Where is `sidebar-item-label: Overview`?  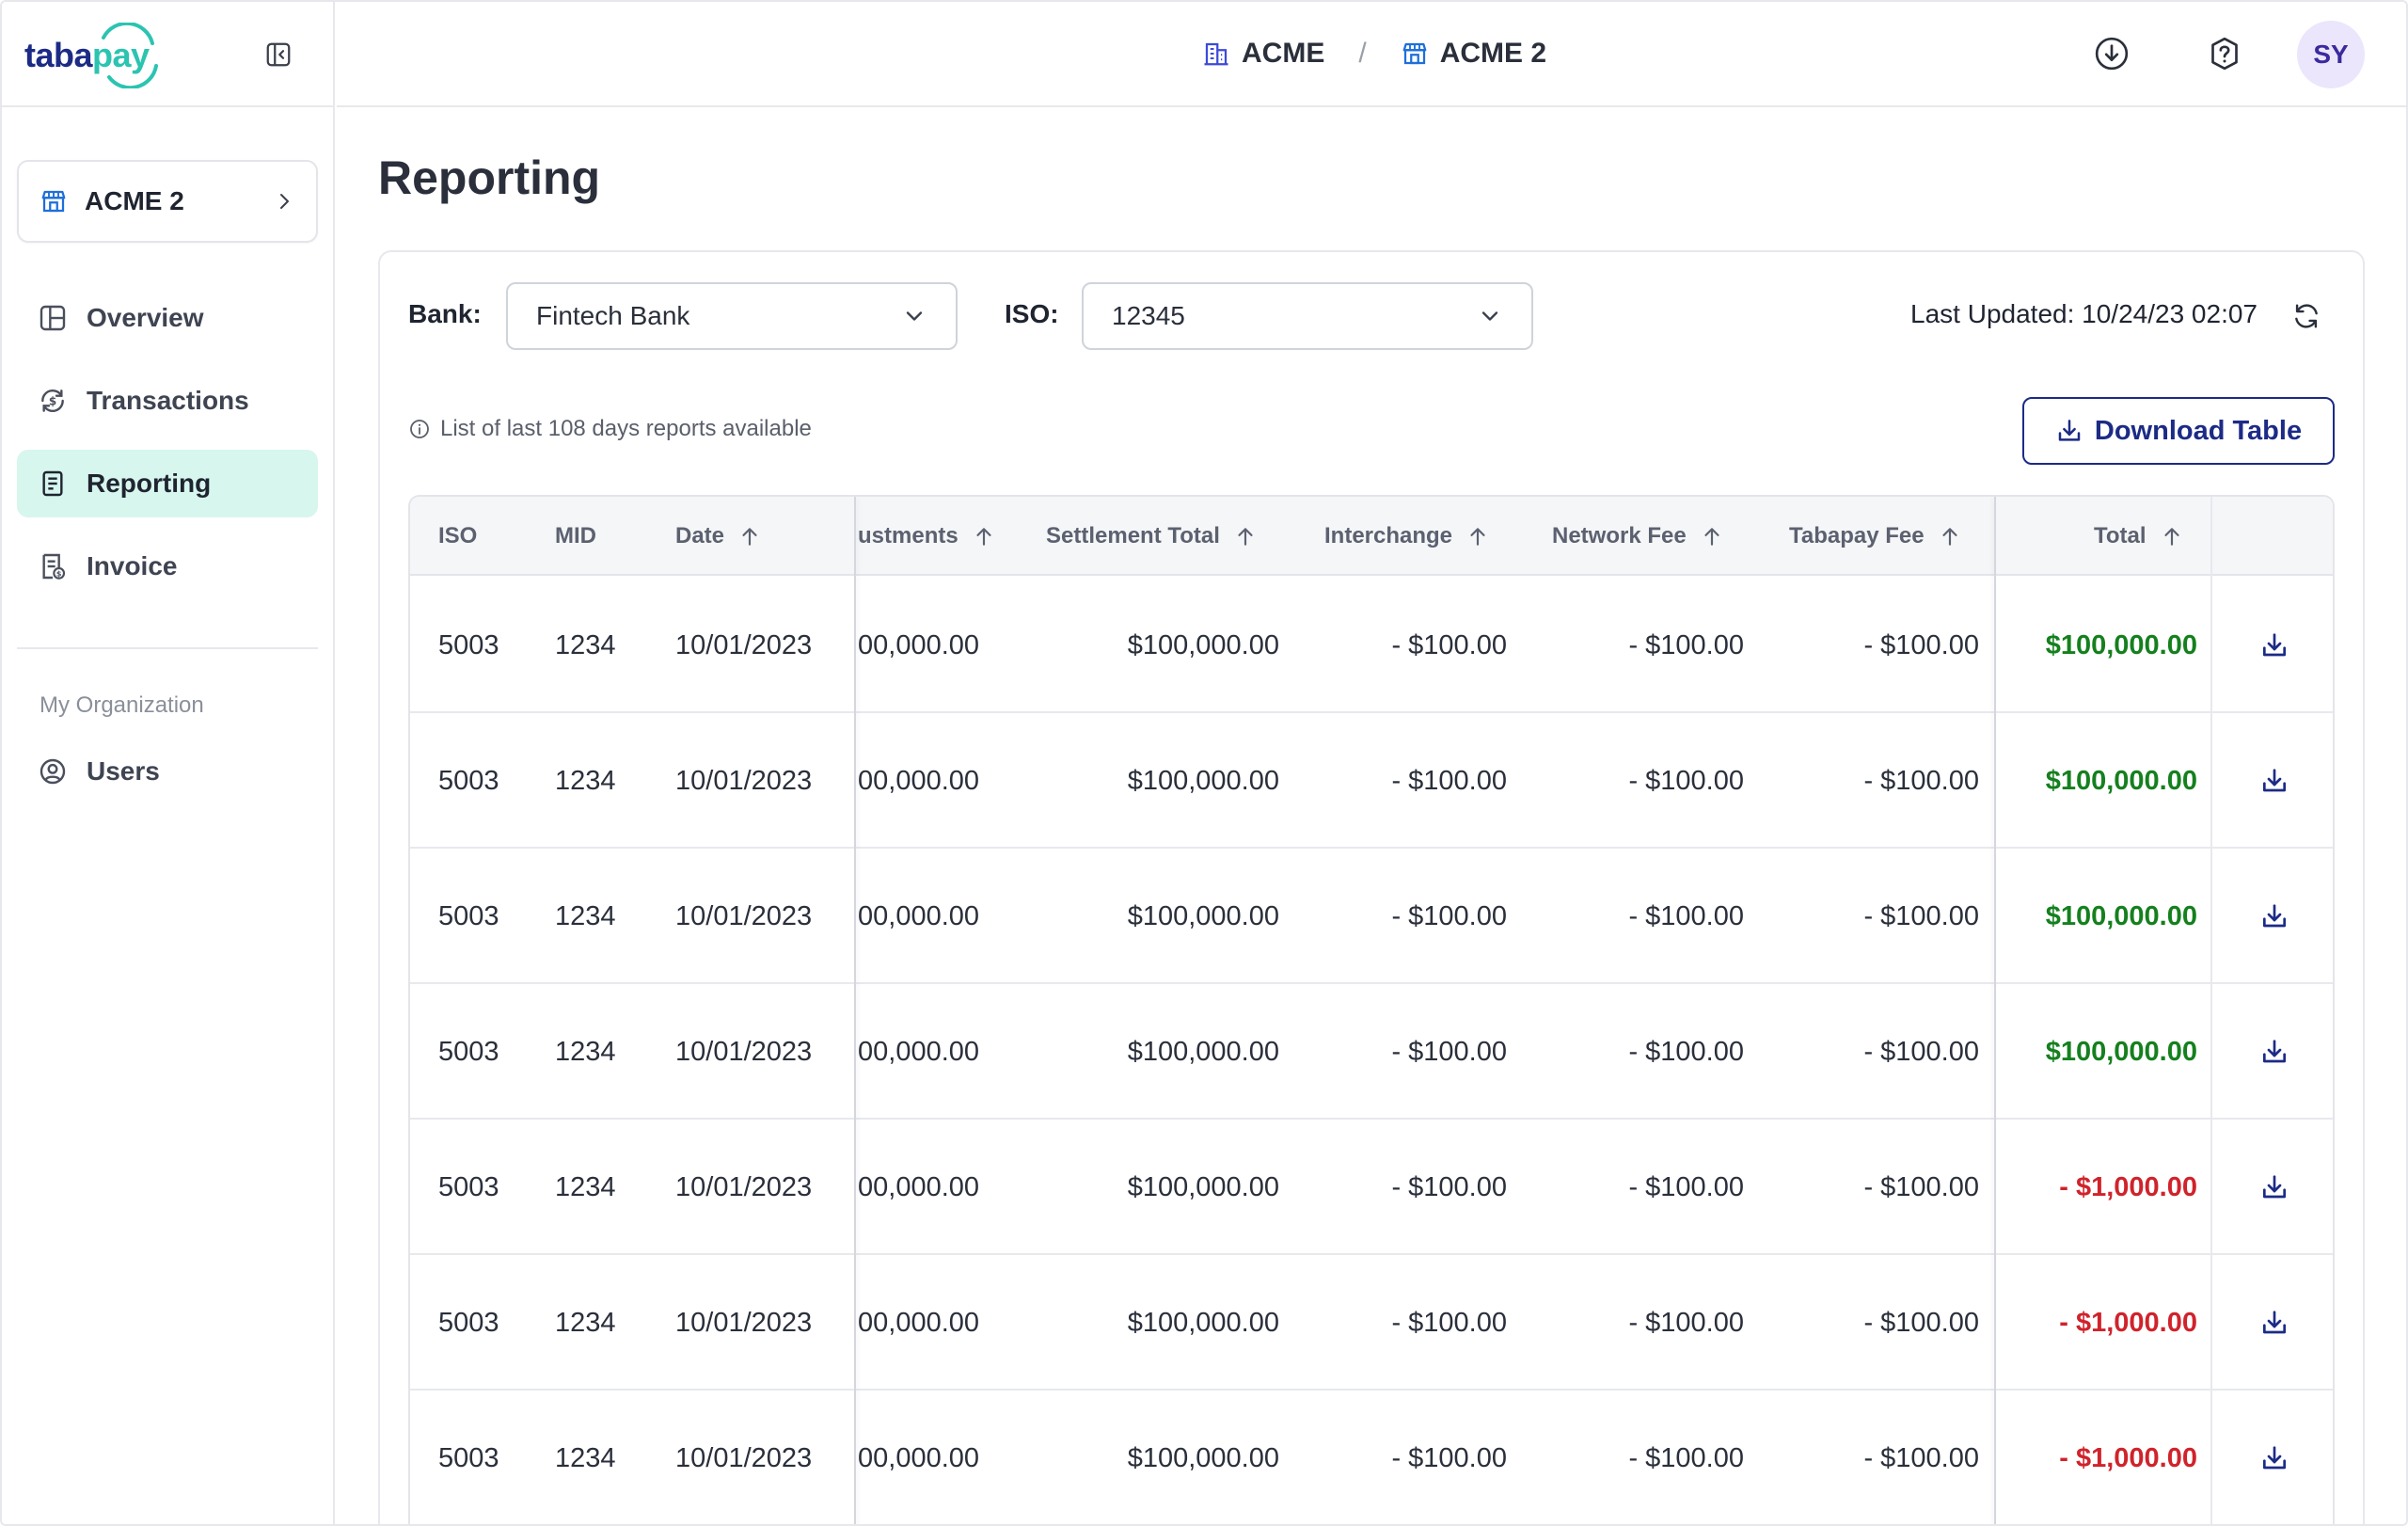 sidebar-item-label: Overview is located at coordinates (146, 317).